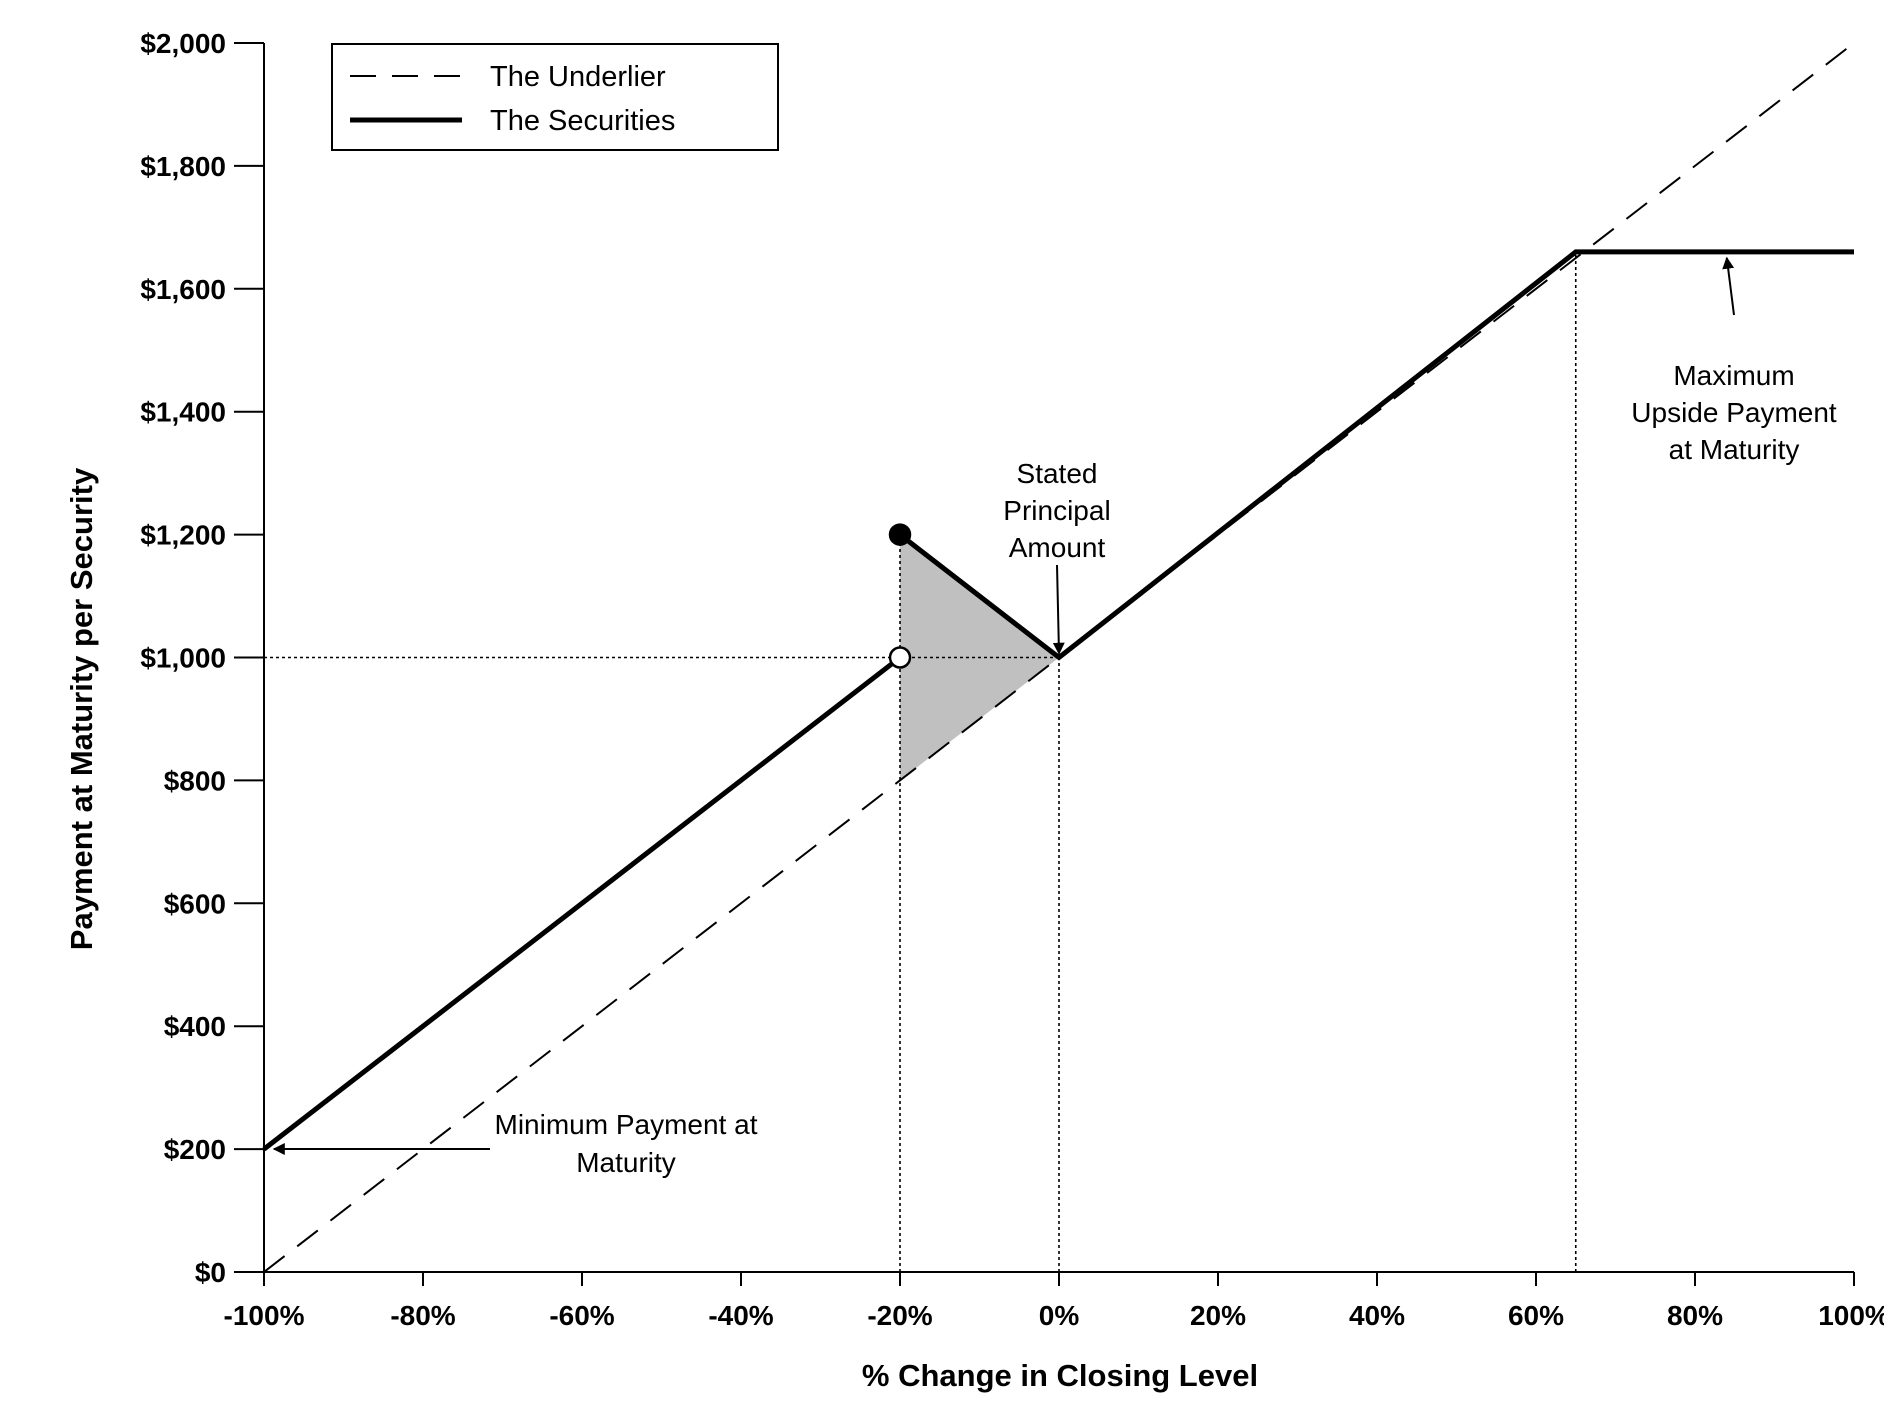 The image size is (1884, 1416). Describe the element at coordinates (264, 1315) in the screenshot. I see `x-tick-label: -100%` at that location.